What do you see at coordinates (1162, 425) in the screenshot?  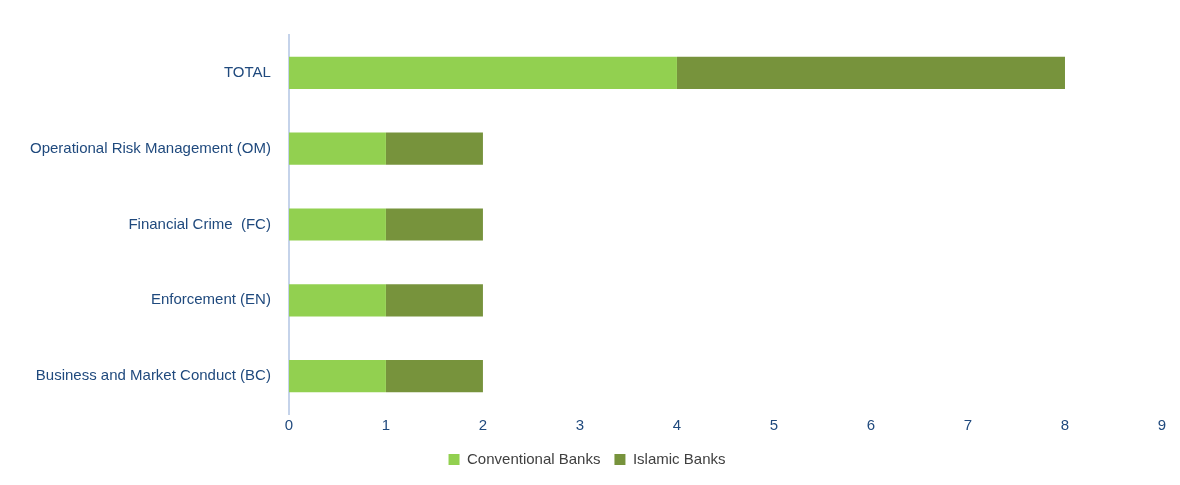 I see `x-tick-label: 9` at bounding box center [1162, 425].